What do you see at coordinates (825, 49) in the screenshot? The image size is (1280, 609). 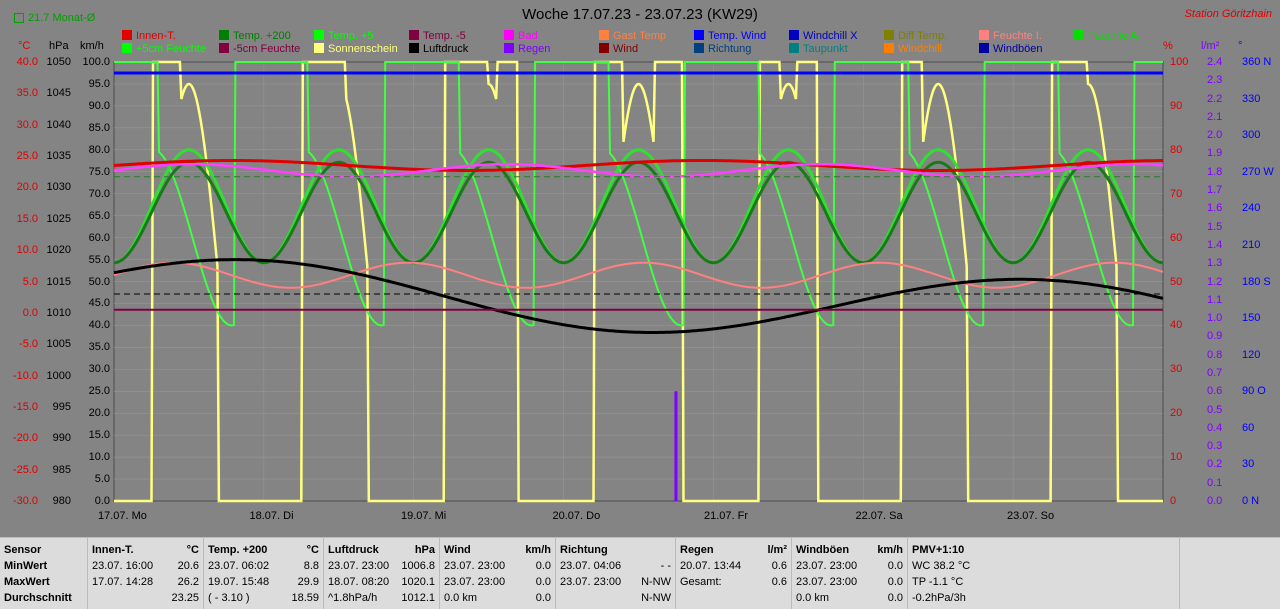 I see `legend-label: Taupunkt` at bounding box center [825, 49].